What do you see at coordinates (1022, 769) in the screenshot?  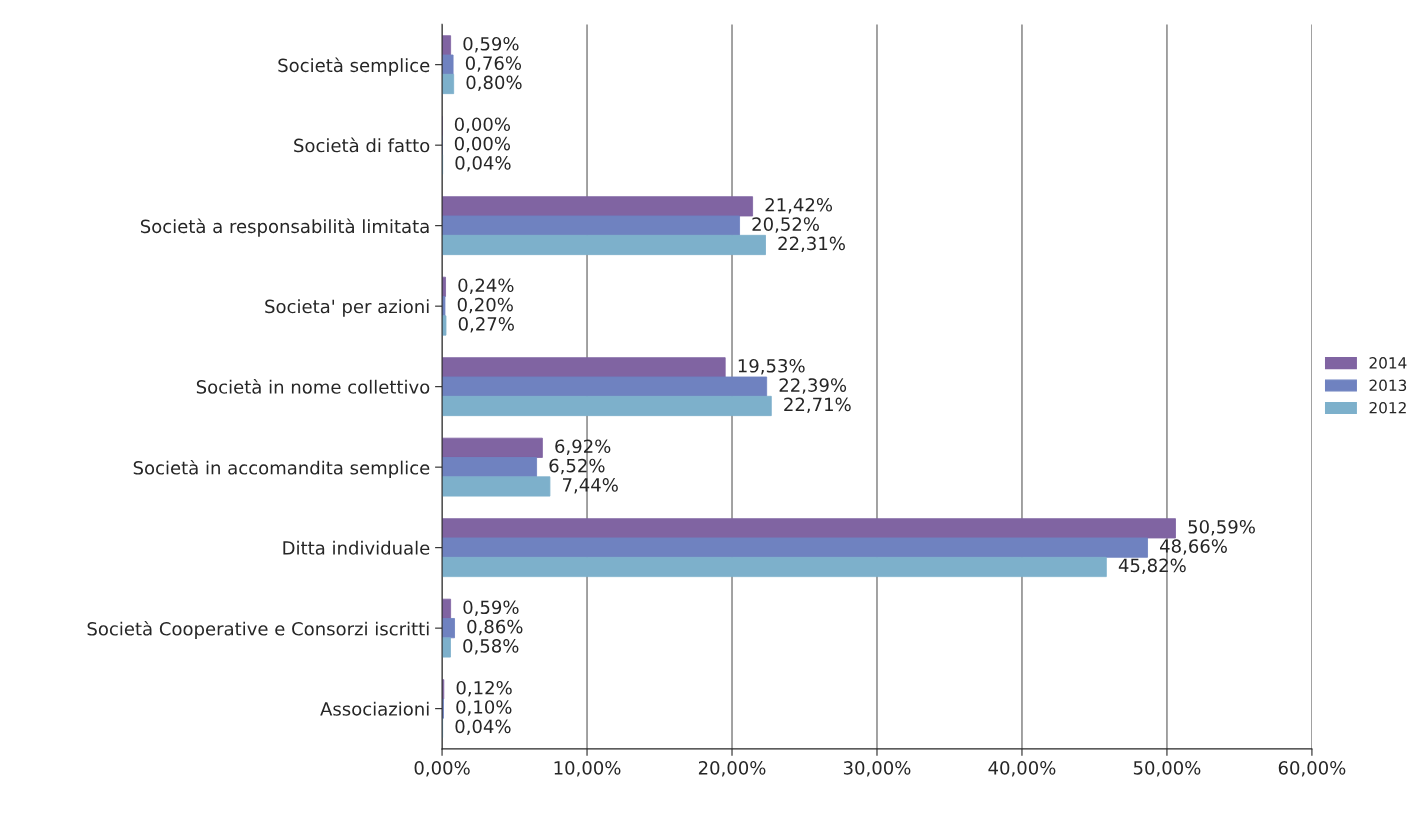 I see `x-tick-label: 40,00%` at bounding box center [1022, 769].